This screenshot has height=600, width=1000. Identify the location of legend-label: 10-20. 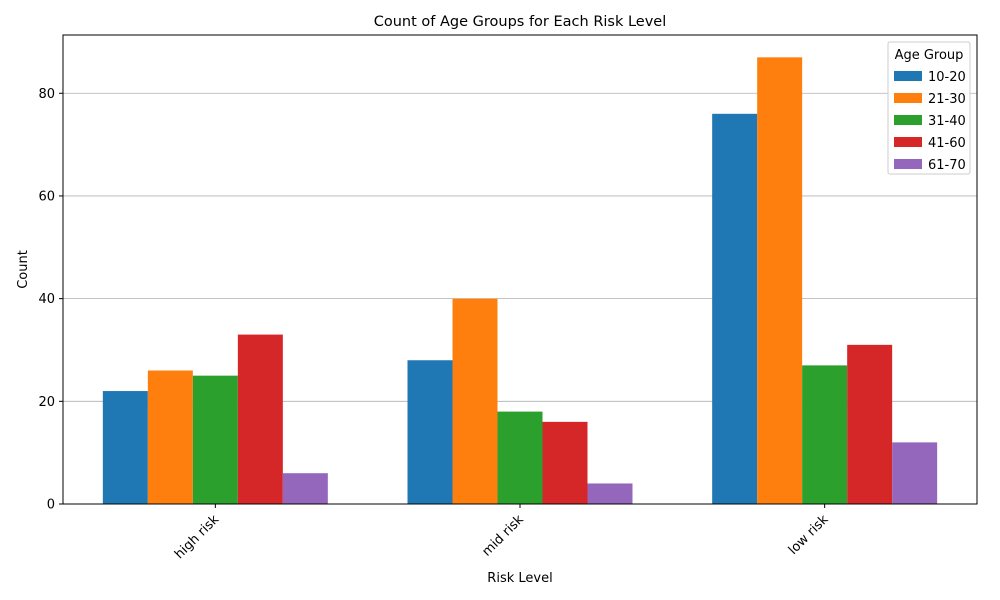
(947, 77).